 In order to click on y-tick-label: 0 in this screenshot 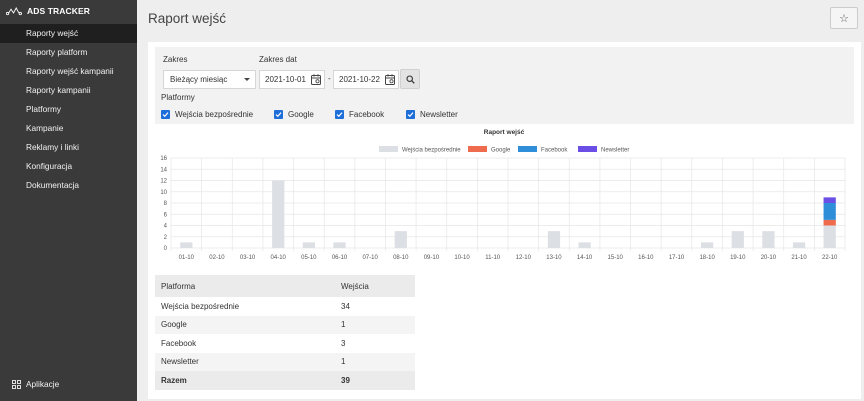, I will do `click(166, 249)`.